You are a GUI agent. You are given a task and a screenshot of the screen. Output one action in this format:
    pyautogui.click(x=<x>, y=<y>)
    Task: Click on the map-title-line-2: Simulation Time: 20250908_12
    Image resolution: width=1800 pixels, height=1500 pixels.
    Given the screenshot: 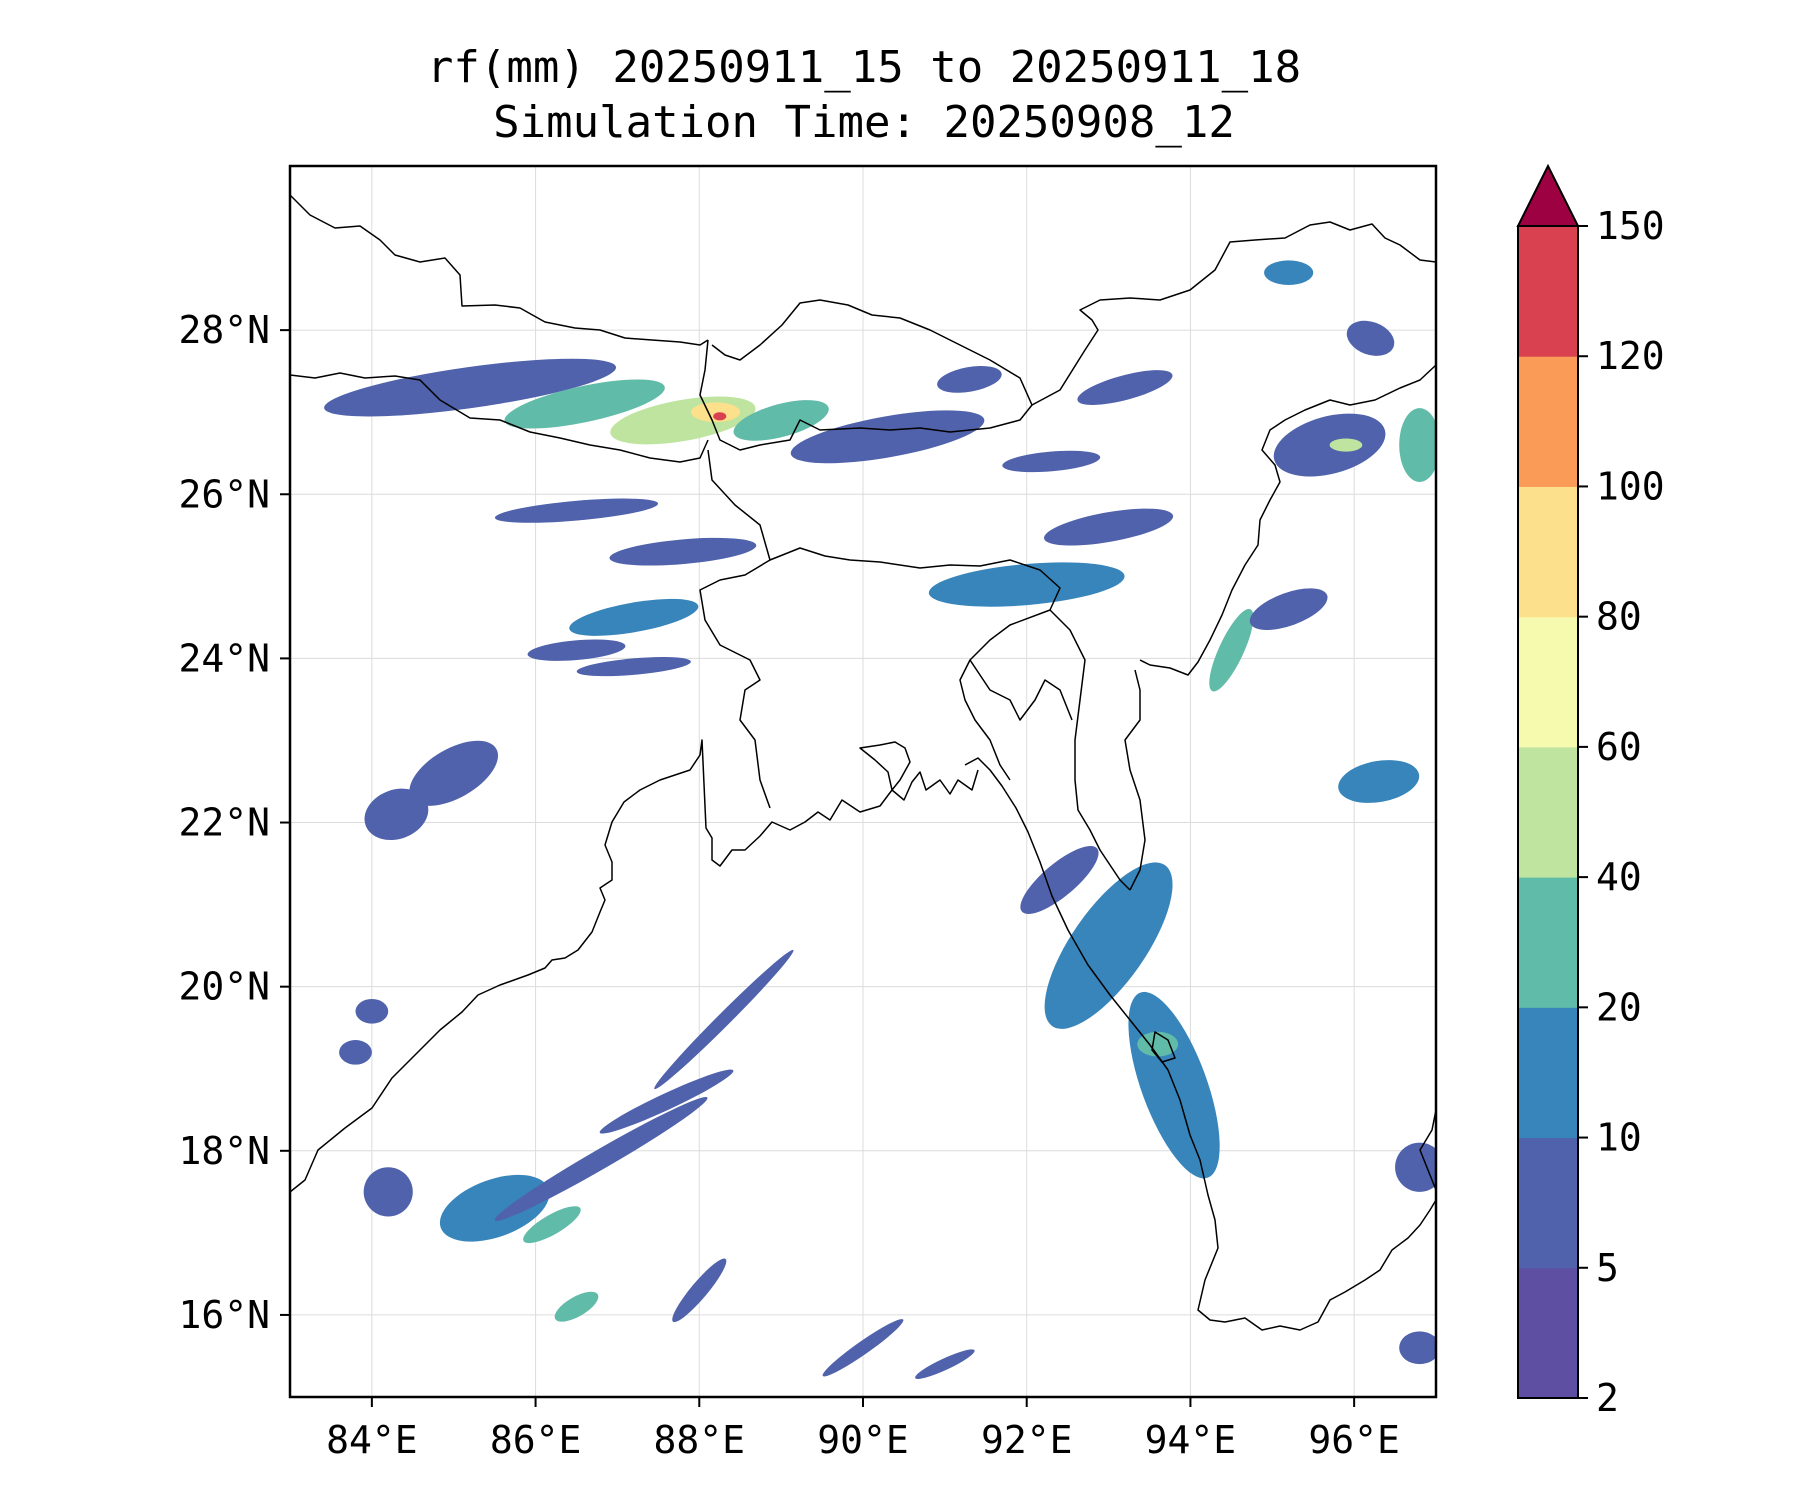 What is the action you would take?
    pyautogui.click(x=864, y=122)
    